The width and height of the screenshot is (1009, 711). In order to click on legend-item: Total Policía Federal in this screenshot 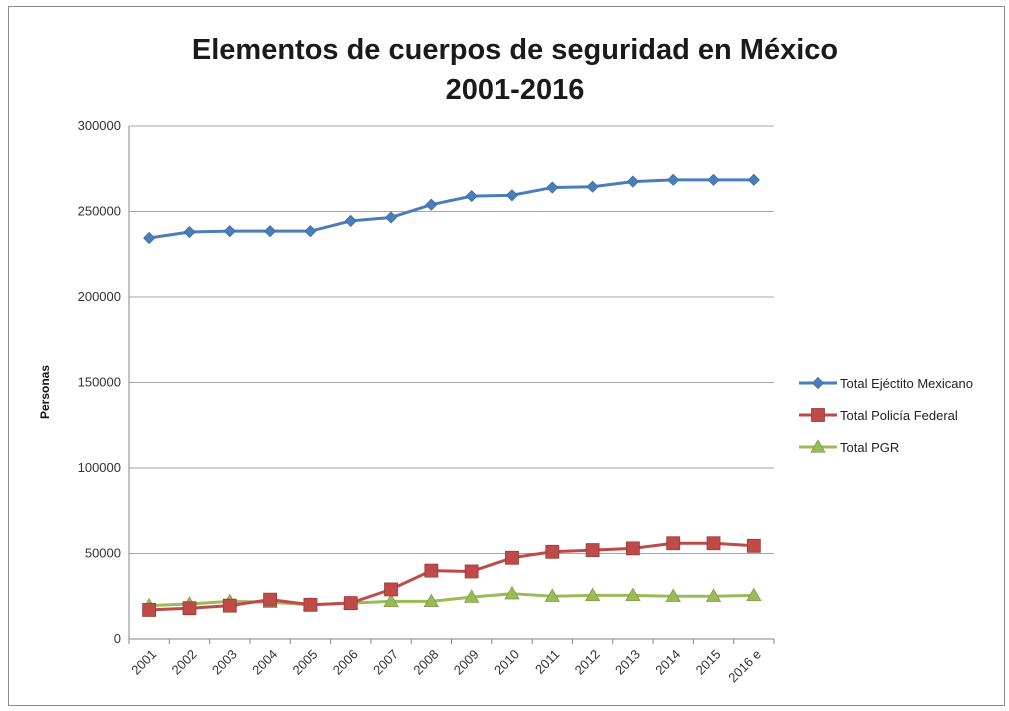, I will do `click(878, 415)`.